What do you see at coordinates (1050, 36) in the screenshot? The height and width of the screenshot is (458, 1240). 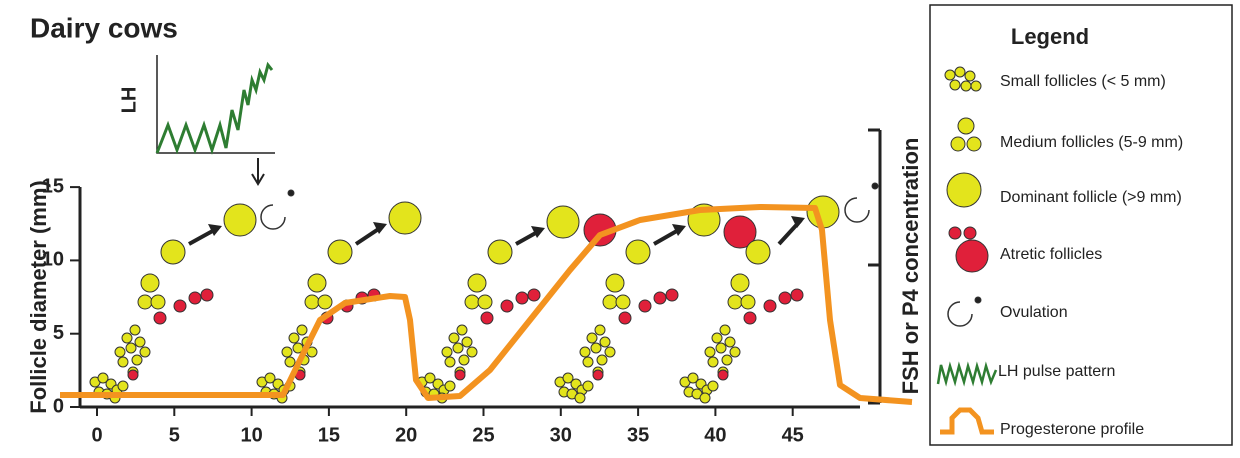 I see `legend-title: Legend` at bounding box center [1050, 36].